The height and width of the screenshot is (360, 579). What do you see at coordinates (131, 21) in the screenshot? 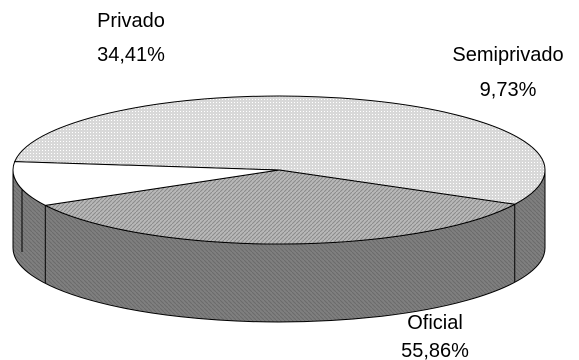
I see `label-privado-name: Privado` at bounding box center [131, 21].